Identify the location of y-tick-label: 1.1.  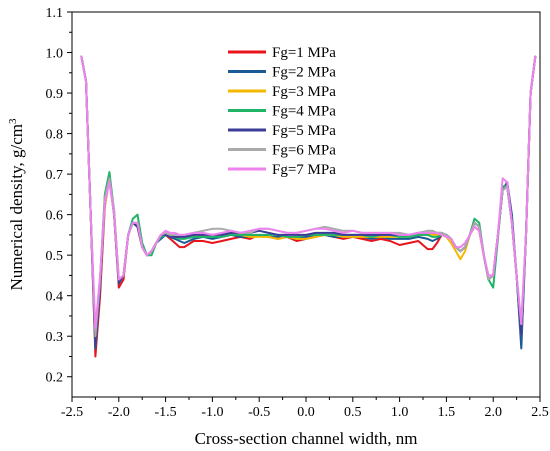
(55, 13).